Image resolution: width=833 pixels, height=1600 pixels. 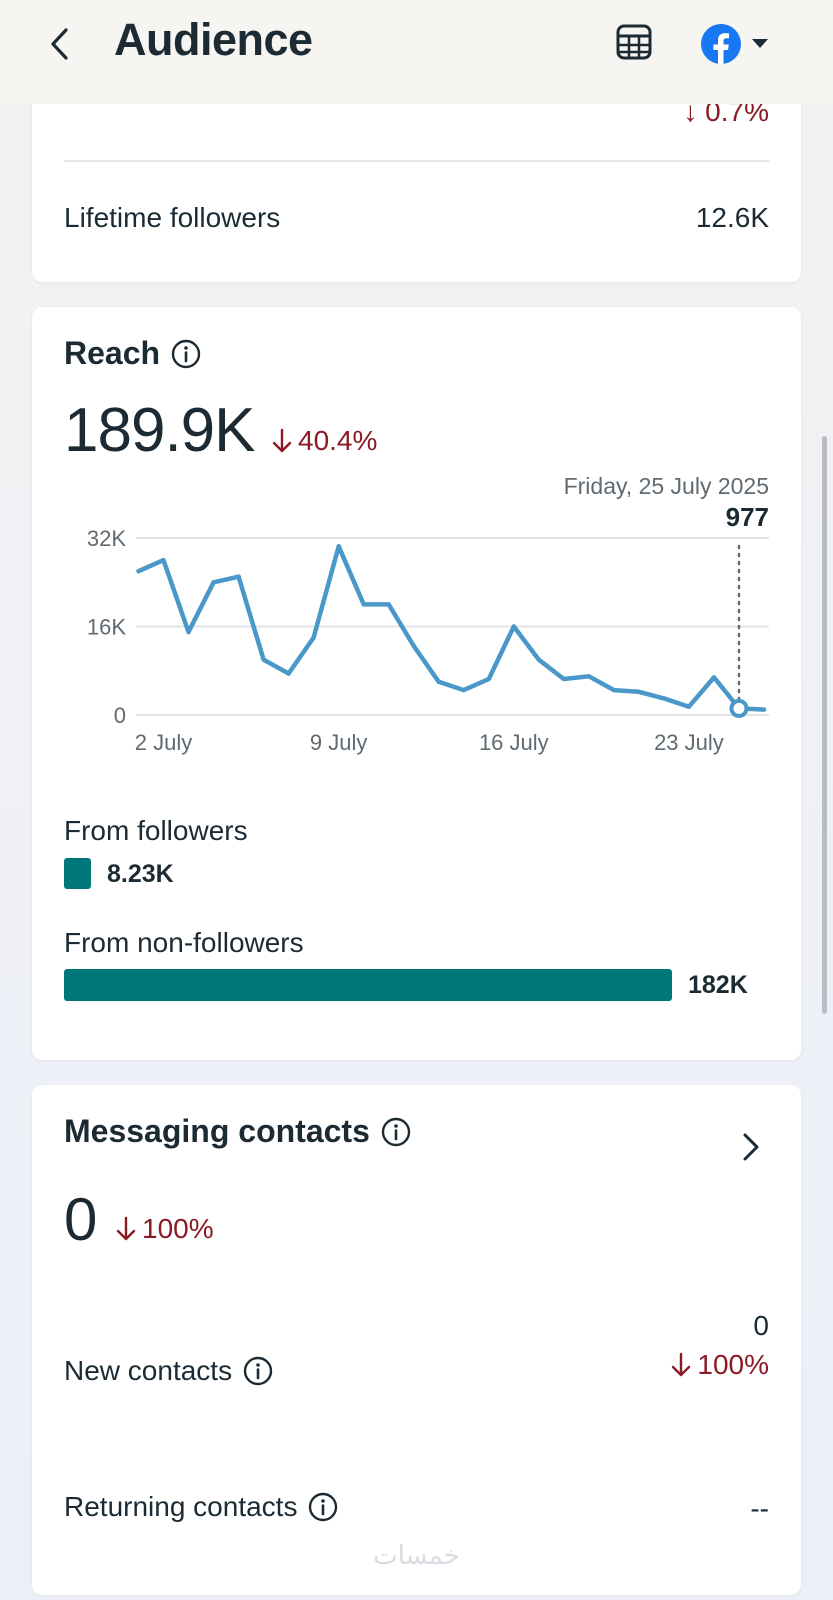 I want to click on table-icon, so click(x=634, y=42).